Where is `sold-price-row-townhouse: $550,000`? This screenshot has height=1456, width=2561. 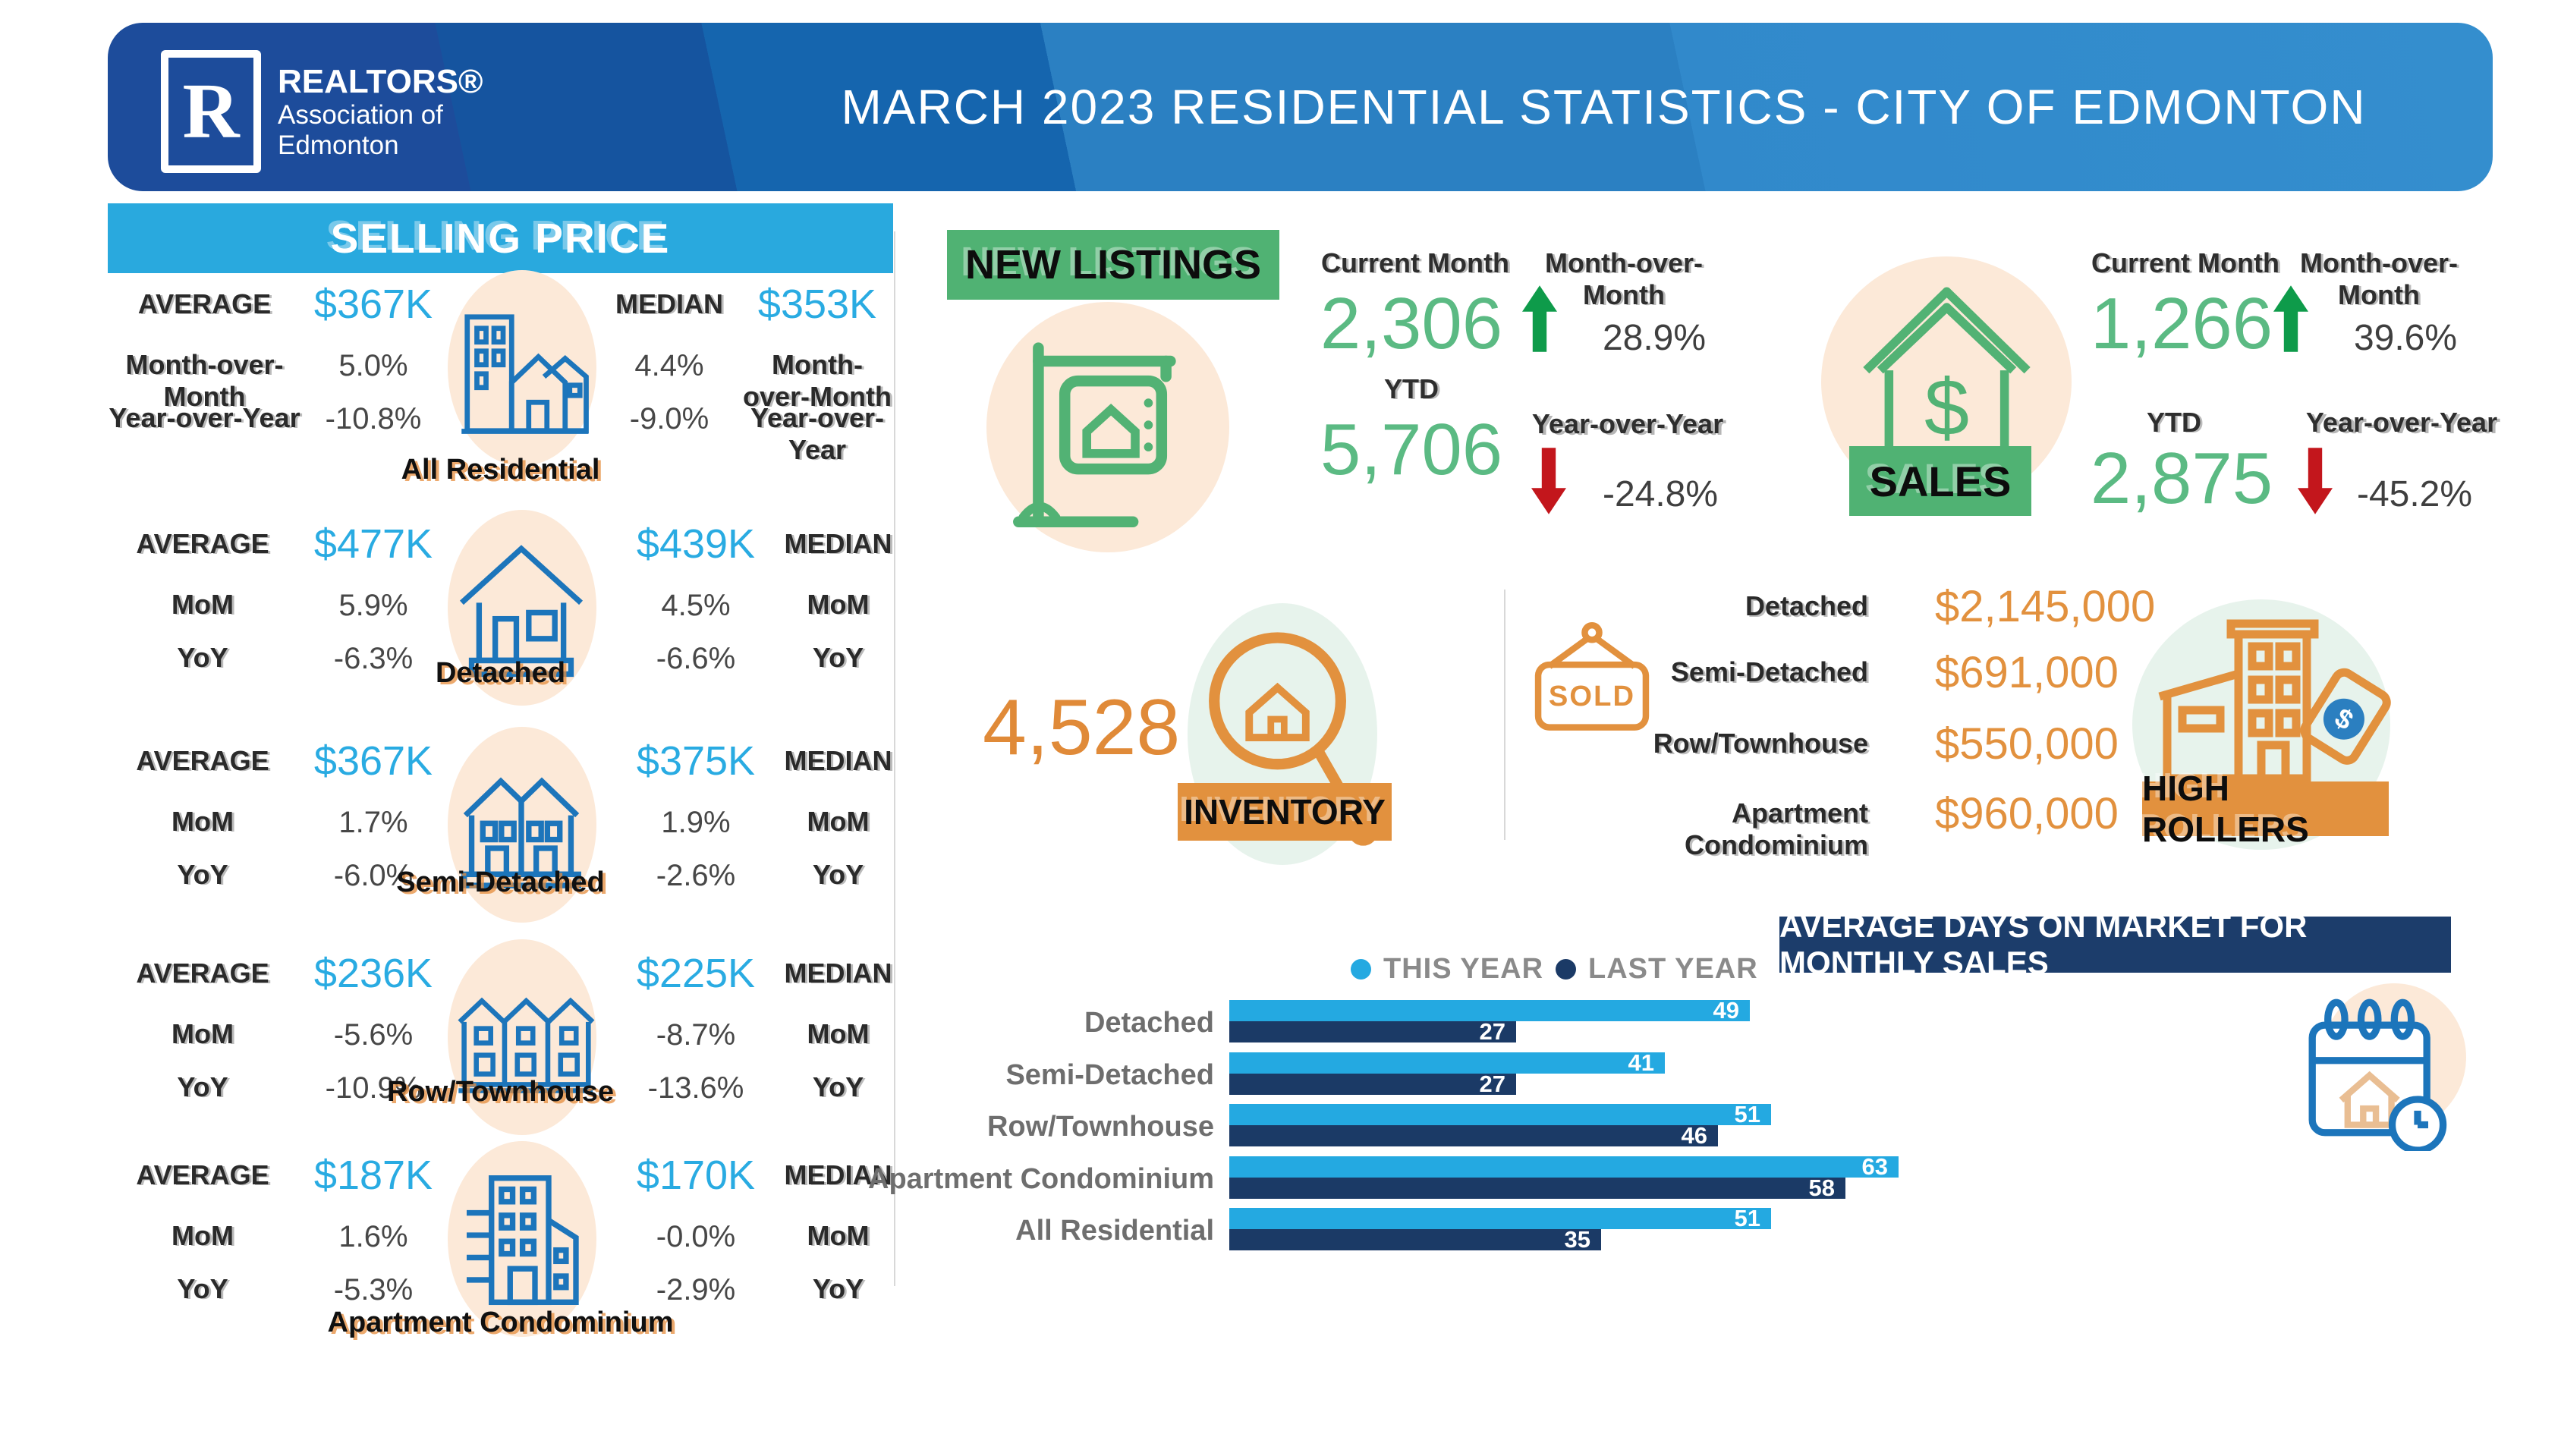
sold-price-row-townhouse: $550,000 is located at coordinates (2027, 744).